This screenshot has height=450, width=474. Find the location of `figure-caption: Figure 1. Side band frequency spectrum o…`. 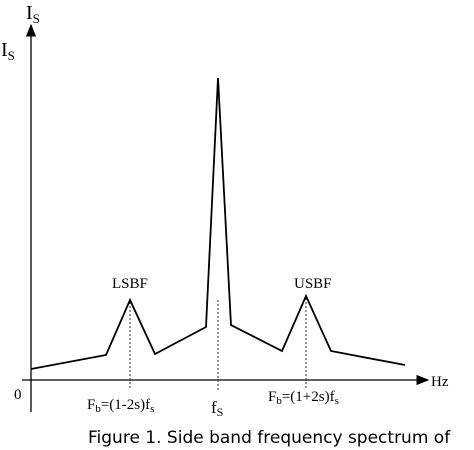

figure-caption: Figure 1. Side band frequency spectrum o… is located at coordinates (269, 438).